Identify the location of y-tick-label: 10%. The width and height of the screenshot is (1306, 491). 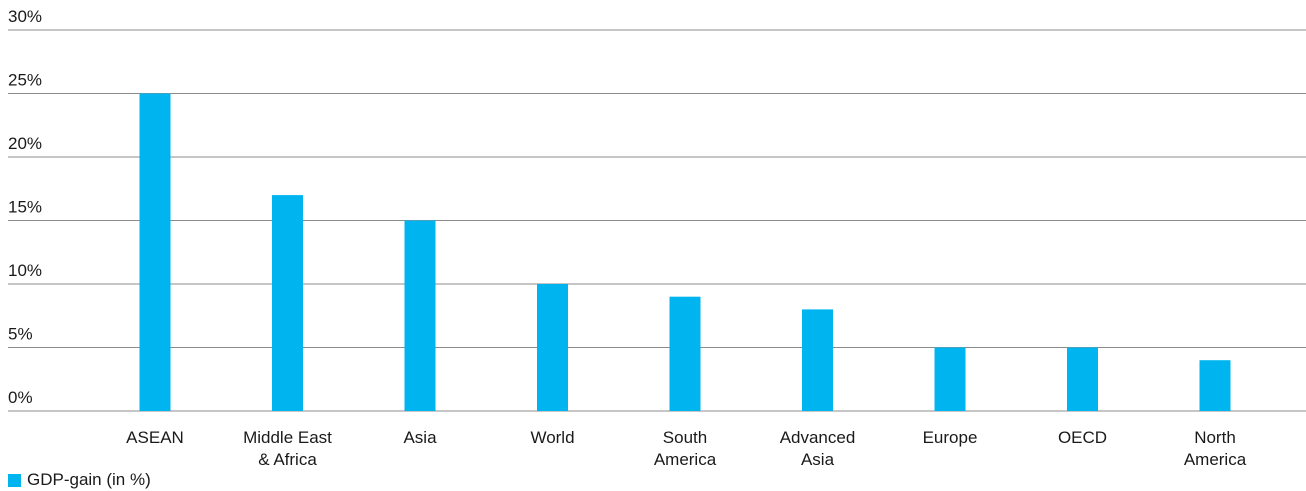
(25, 270).